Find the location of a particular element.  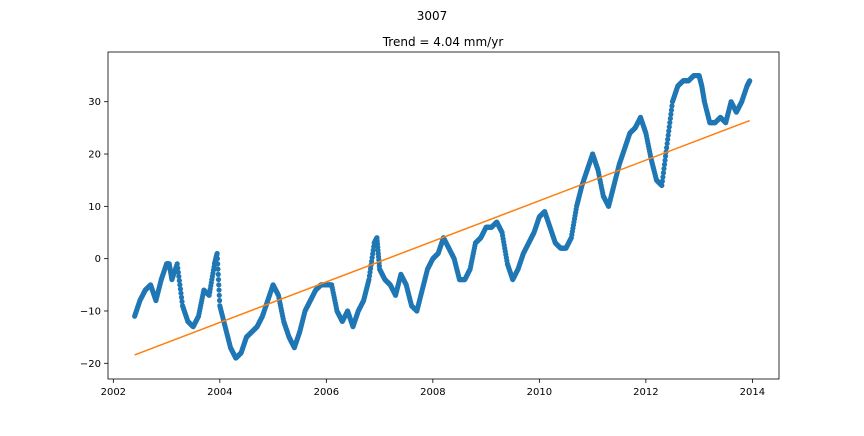

x-tick-label: 2010 is located at coordinates (539, 392).